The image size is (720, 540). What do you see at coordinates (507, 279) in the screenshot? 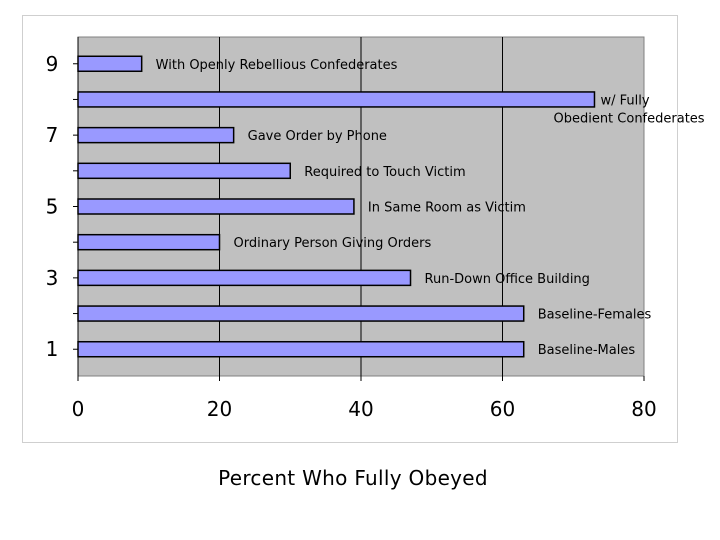
I see `bar-data-label: Run-Down Office Building` at bounding box center [507, 279].